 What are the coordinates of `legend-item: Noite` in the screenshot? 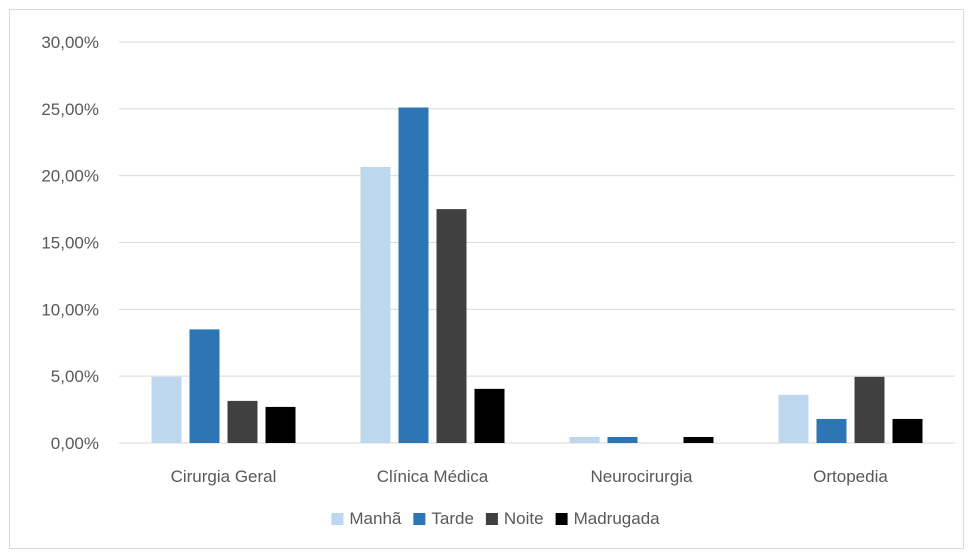 It's located at (514, 518).